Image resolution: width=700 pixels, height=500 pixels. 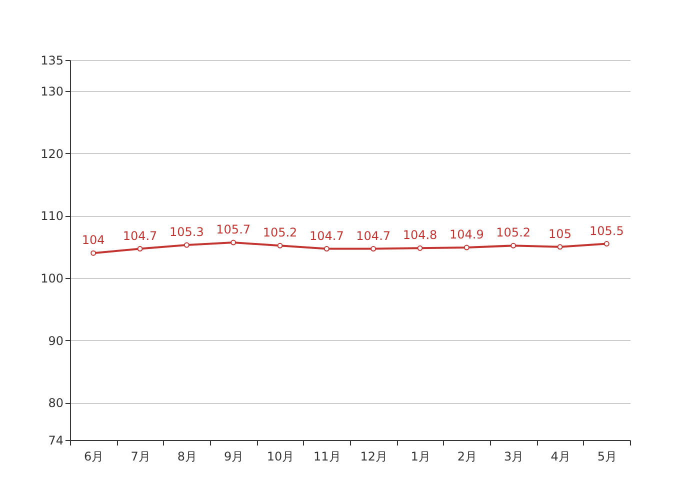 I want to click on x-tick-label: 5月, so click(x=607, y=457).